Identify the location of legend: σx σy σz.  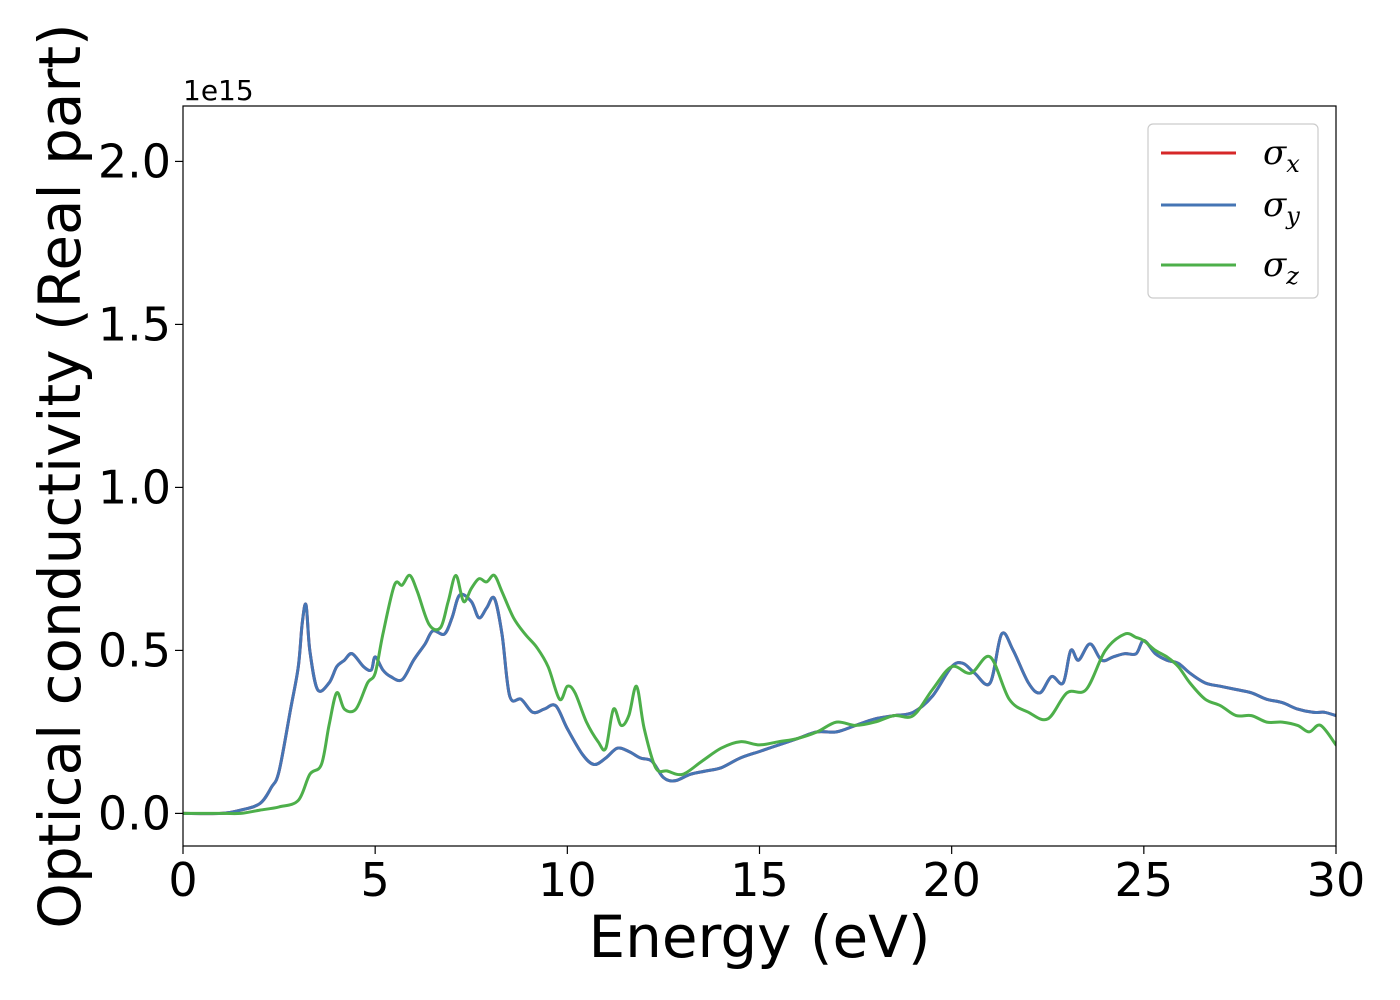
(1233, 211).